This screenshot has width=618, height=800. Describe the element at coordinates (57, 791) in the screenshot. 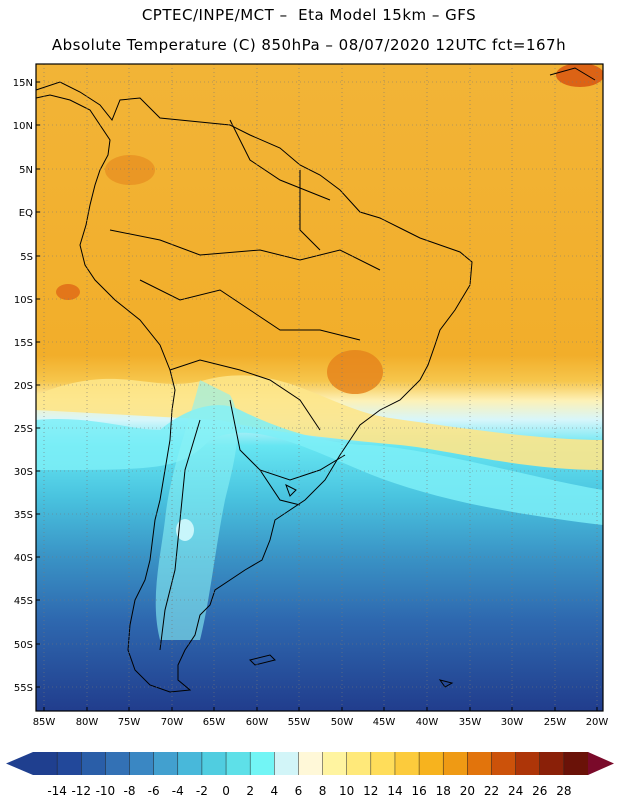

I see `colorbar-label: -14` at that location.